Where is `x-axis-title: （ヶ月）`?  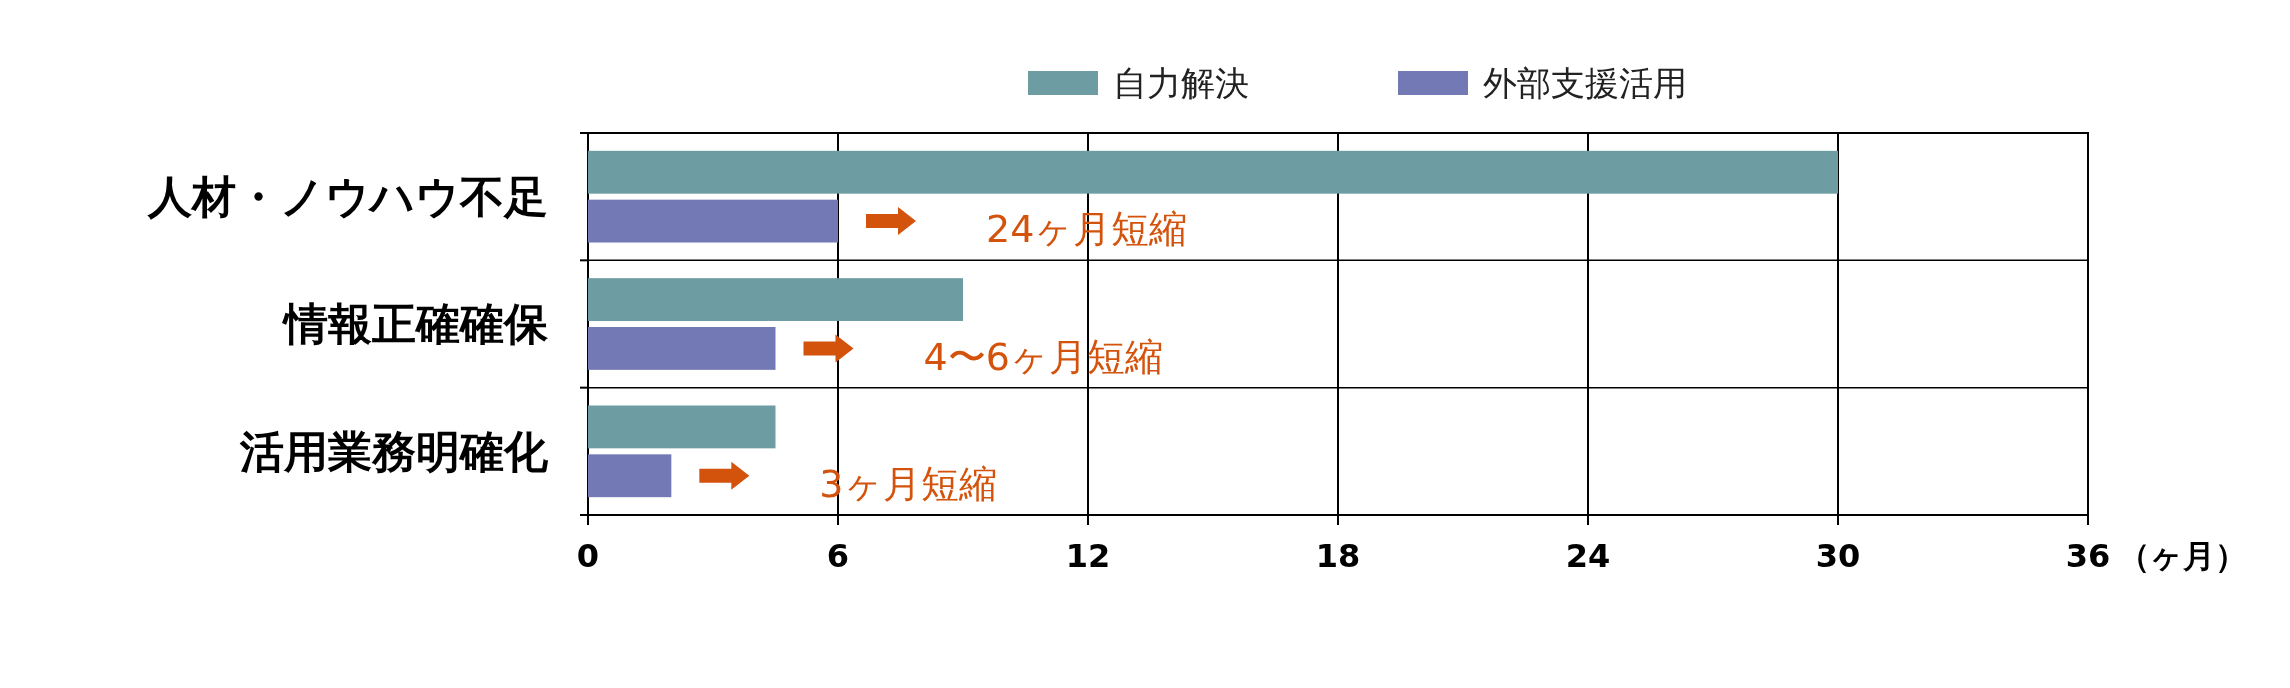 x-axis-title: （ヶ月） is located at coordinates (2182, 556).